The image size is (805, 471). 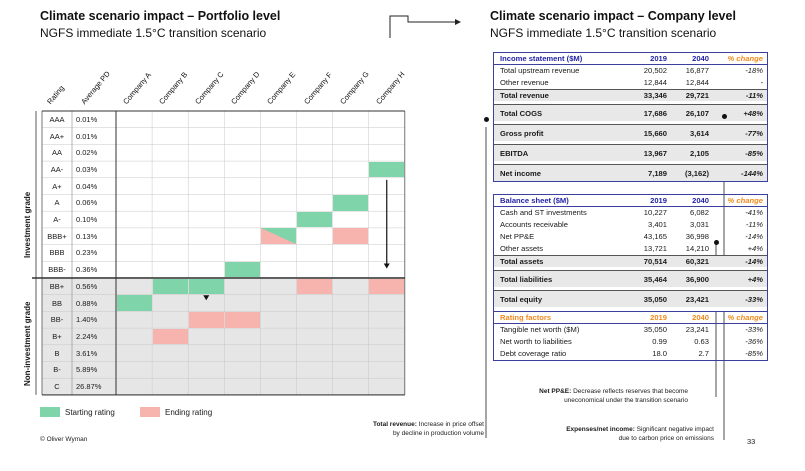 I want to click on cogs-bullet, so click(x=724, y=116).